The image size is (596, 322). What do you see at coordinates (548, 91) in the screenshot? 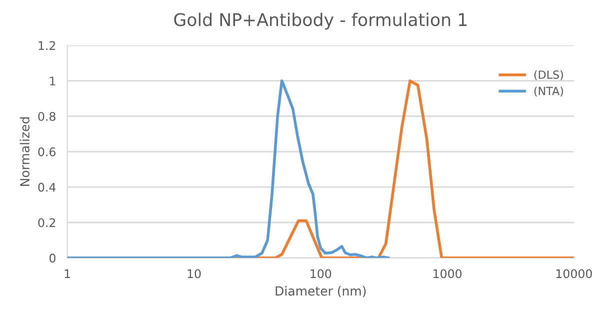
I see `legend-label: (NTA)` at bounding box center [548, 91].